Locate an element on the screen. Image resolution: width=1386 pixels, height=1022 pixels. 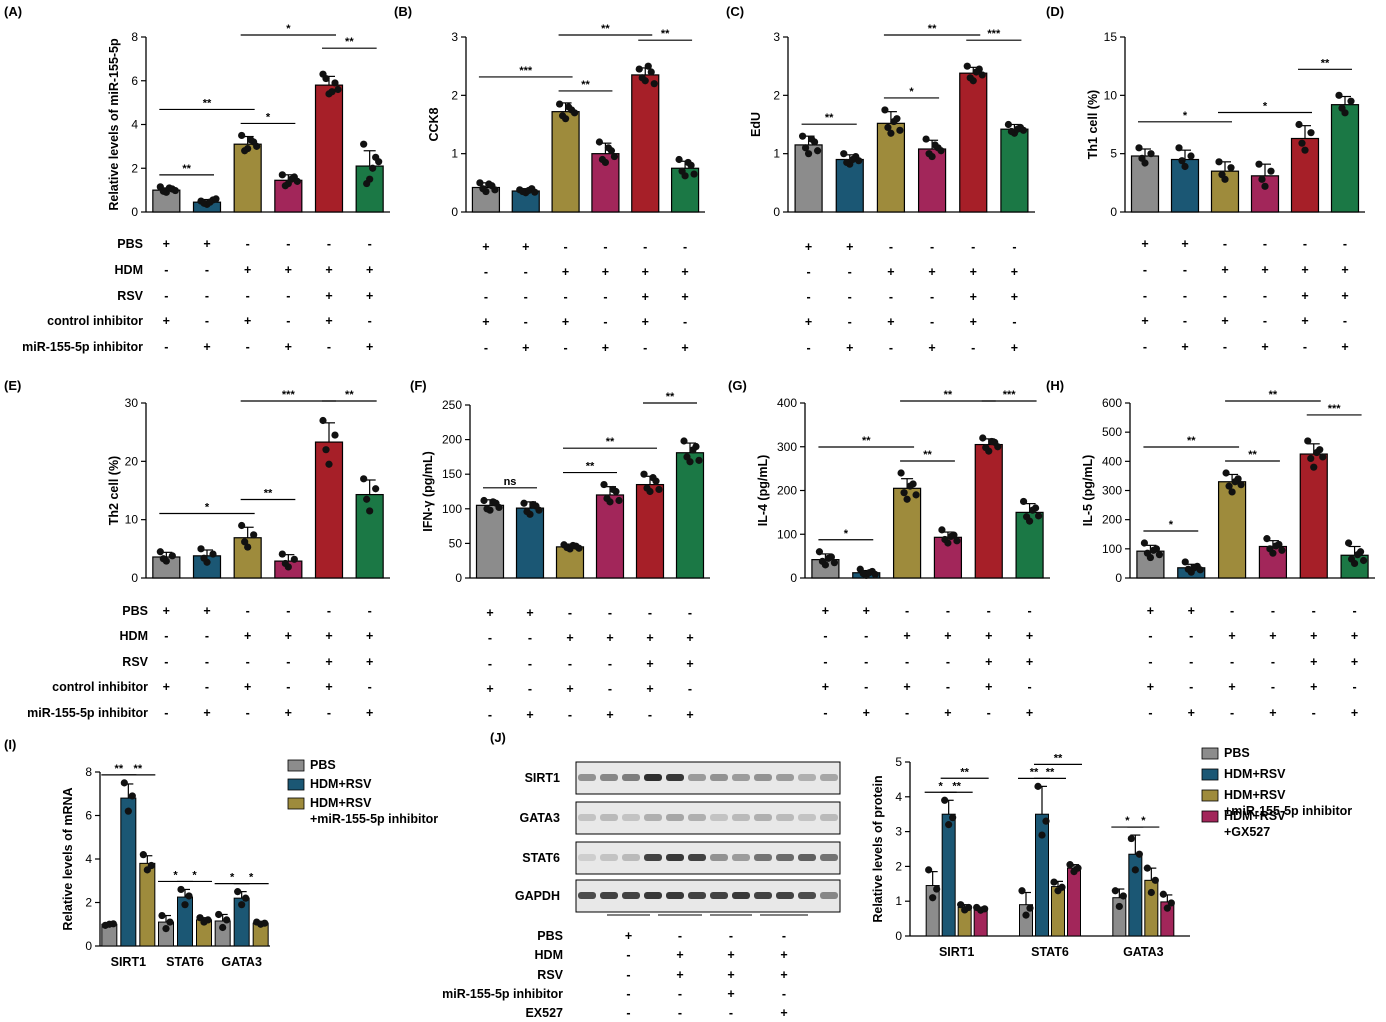
blot-condition-sign: - is located at coordinates (731, 1013).